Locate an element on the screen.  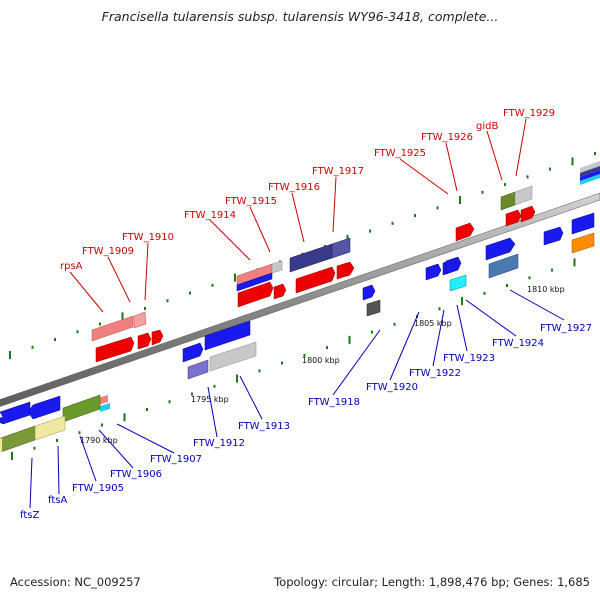
label-ftw1929: FTW_1929 is located at coordinates (529, 113).